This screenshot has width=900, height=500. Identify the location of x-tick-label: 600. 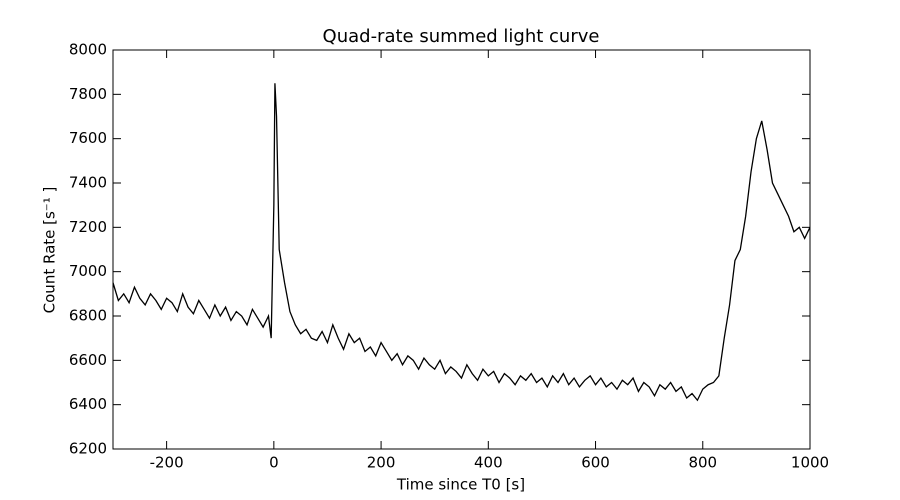
(595, 463).